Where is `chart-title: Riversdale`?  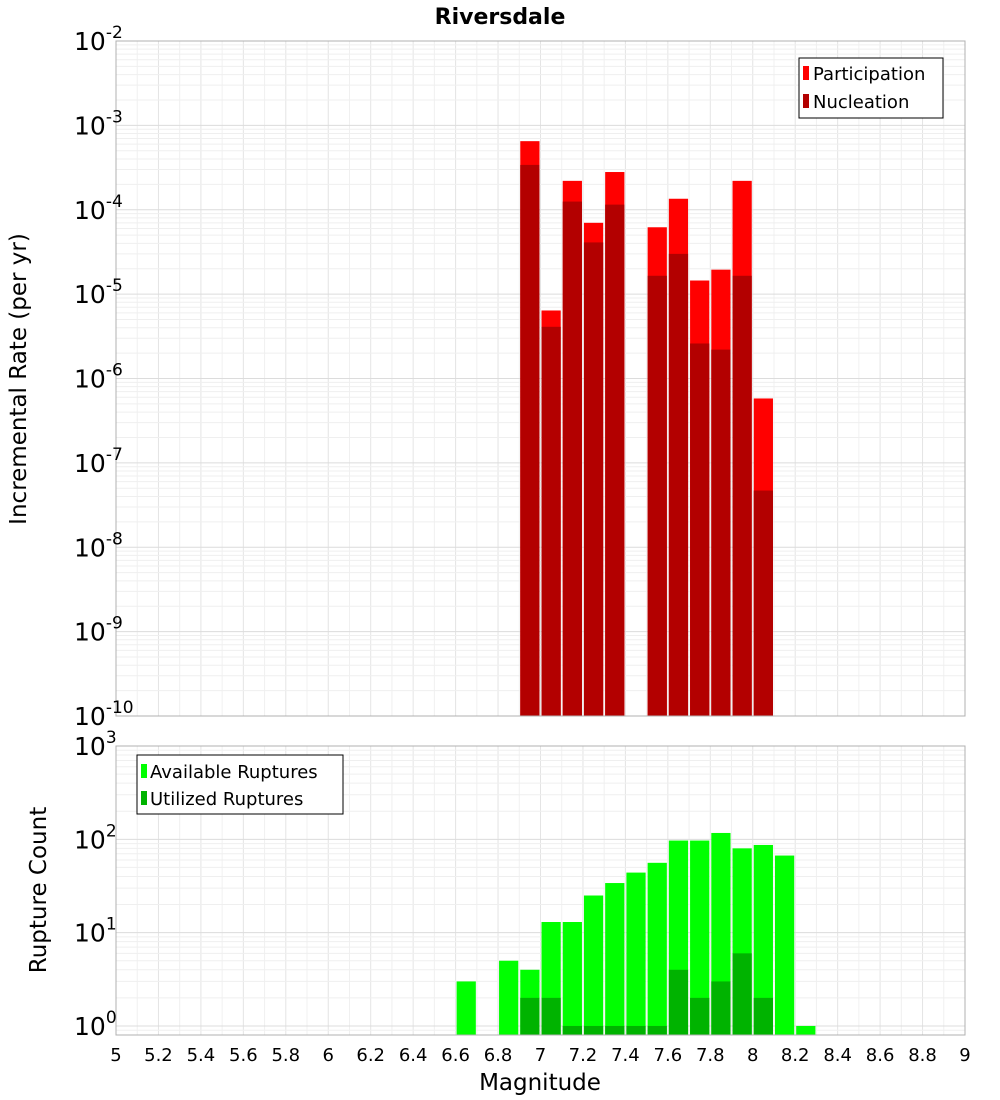 chart-title: Riversdale is located at coordinates (500, 17).